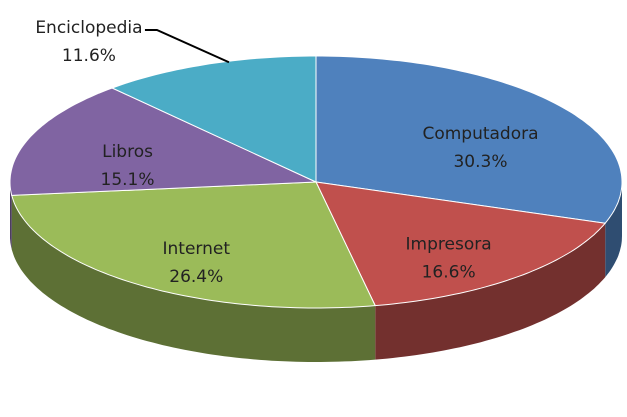 The height and width of the screenshot is (417, 627). What do you see at coordinates (128, 180) in the screenshot?
I see `slice-value: 15.1%` at bounding box center [128, 180].